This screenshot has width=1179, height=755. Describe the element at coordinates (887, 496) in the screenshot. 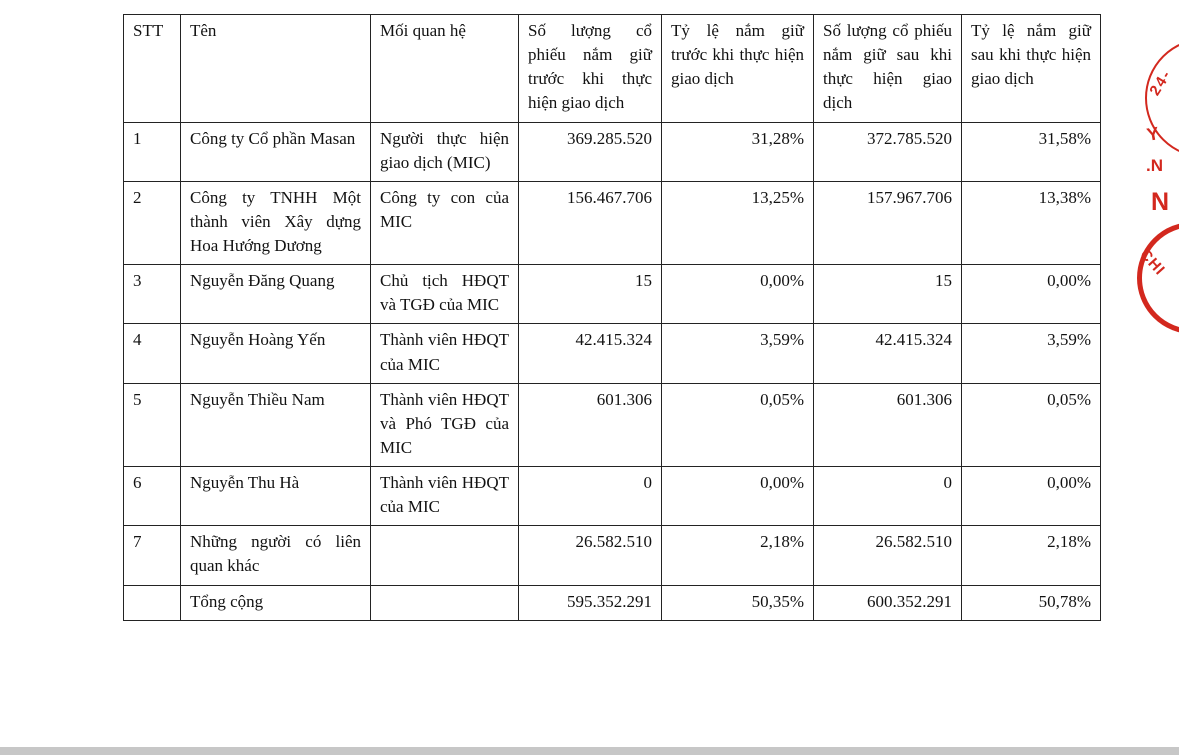

I see `cell-shares-after: 0` at that location.